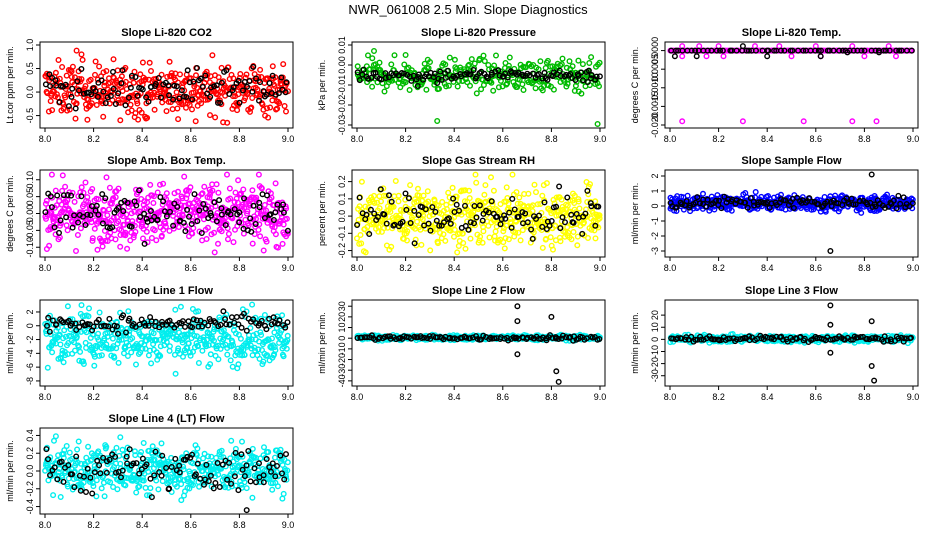 The image size is (936, 540). I want to click on series-selected, so click(166, 87).